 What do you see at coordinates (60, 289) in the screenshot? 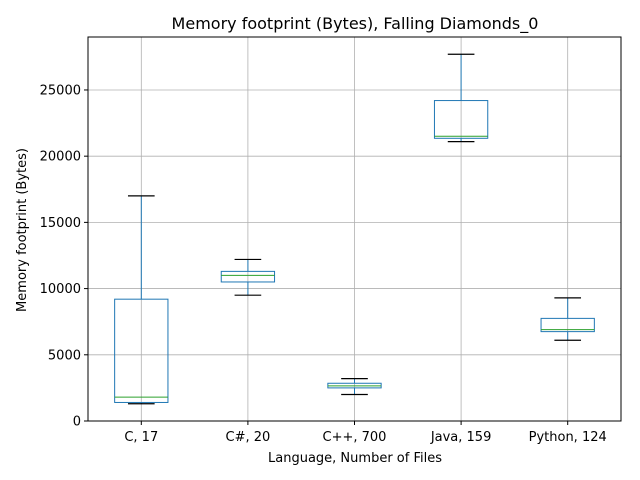
I see `y-tick-label: 10000` at bounding box center [60, 289].